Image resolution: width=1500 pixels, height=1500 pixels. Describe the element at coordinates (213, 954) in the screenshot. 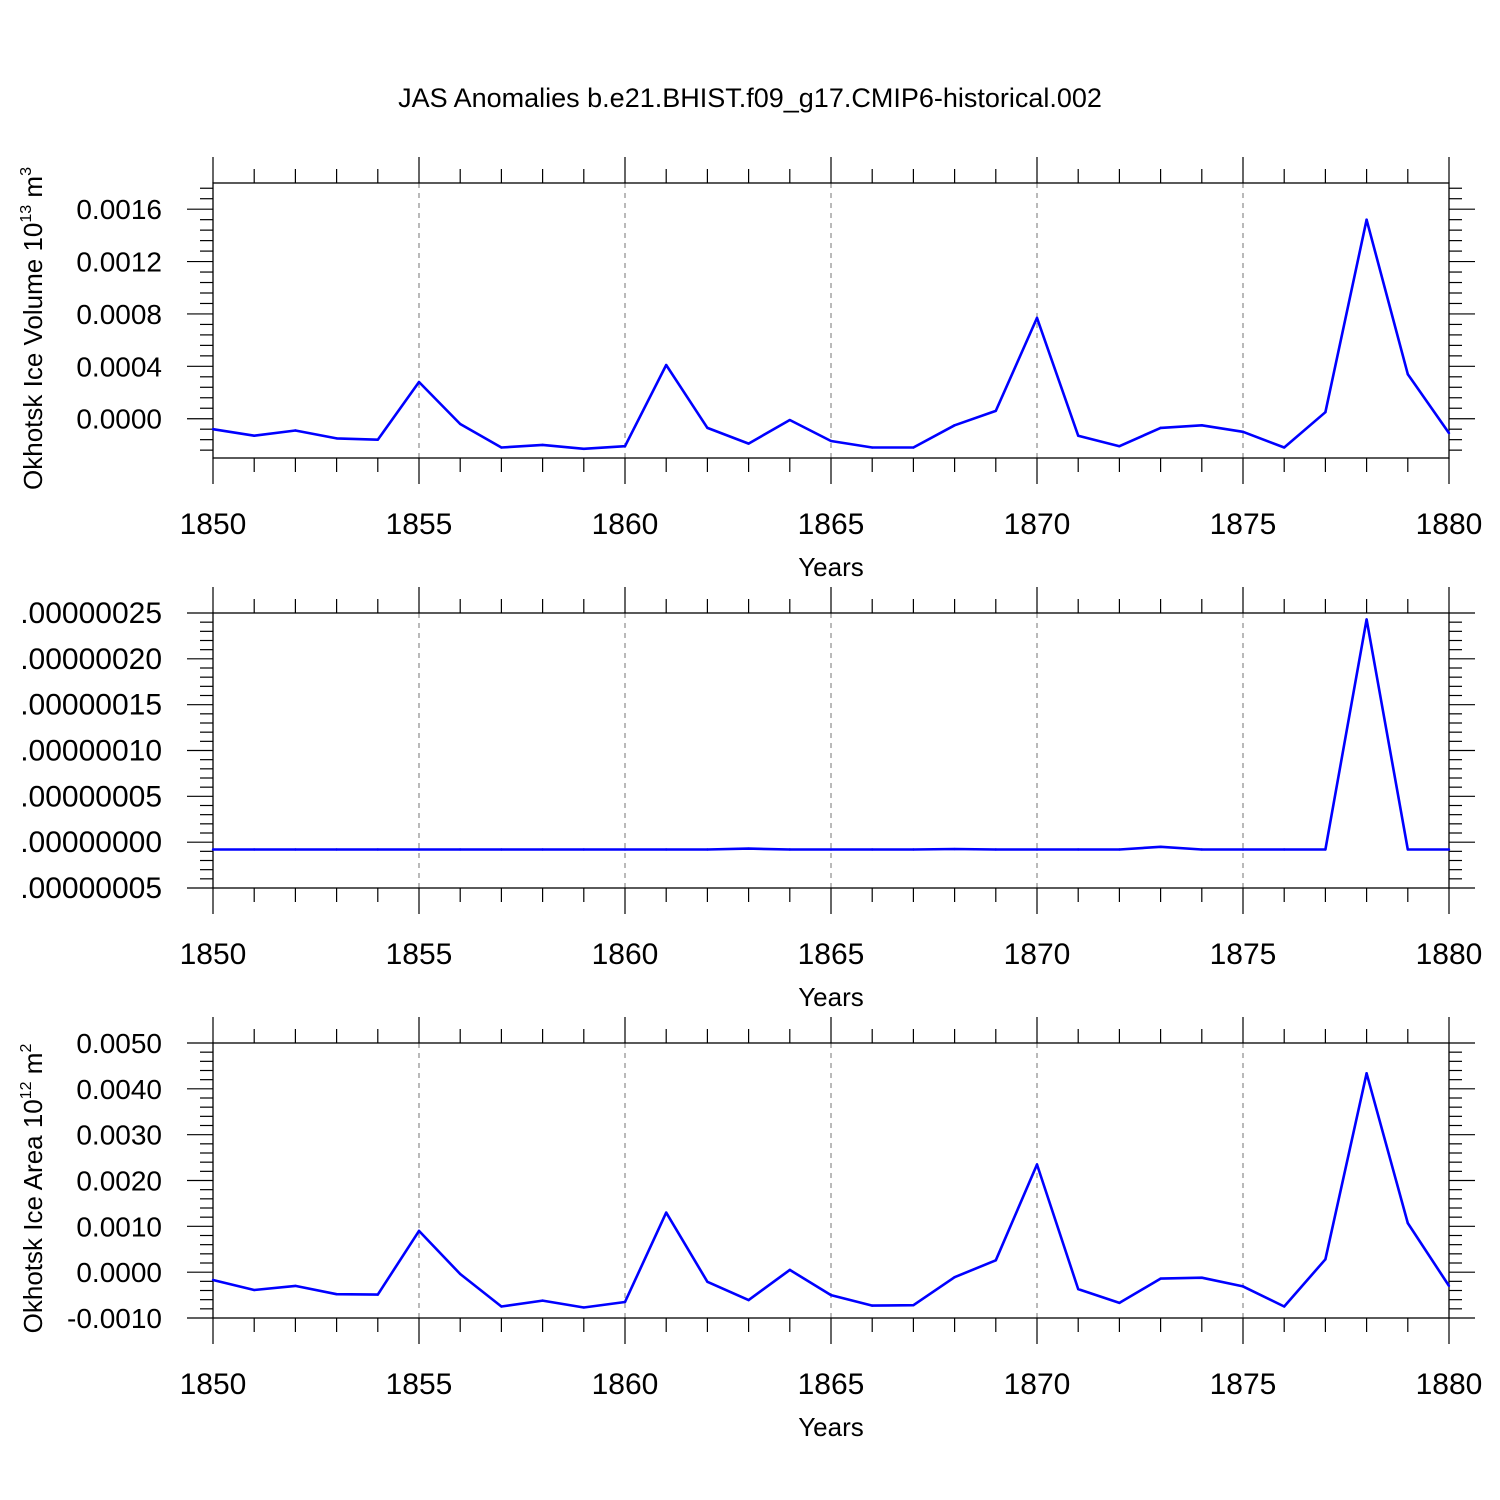

I see `x-tick-label: 1850` at that location.